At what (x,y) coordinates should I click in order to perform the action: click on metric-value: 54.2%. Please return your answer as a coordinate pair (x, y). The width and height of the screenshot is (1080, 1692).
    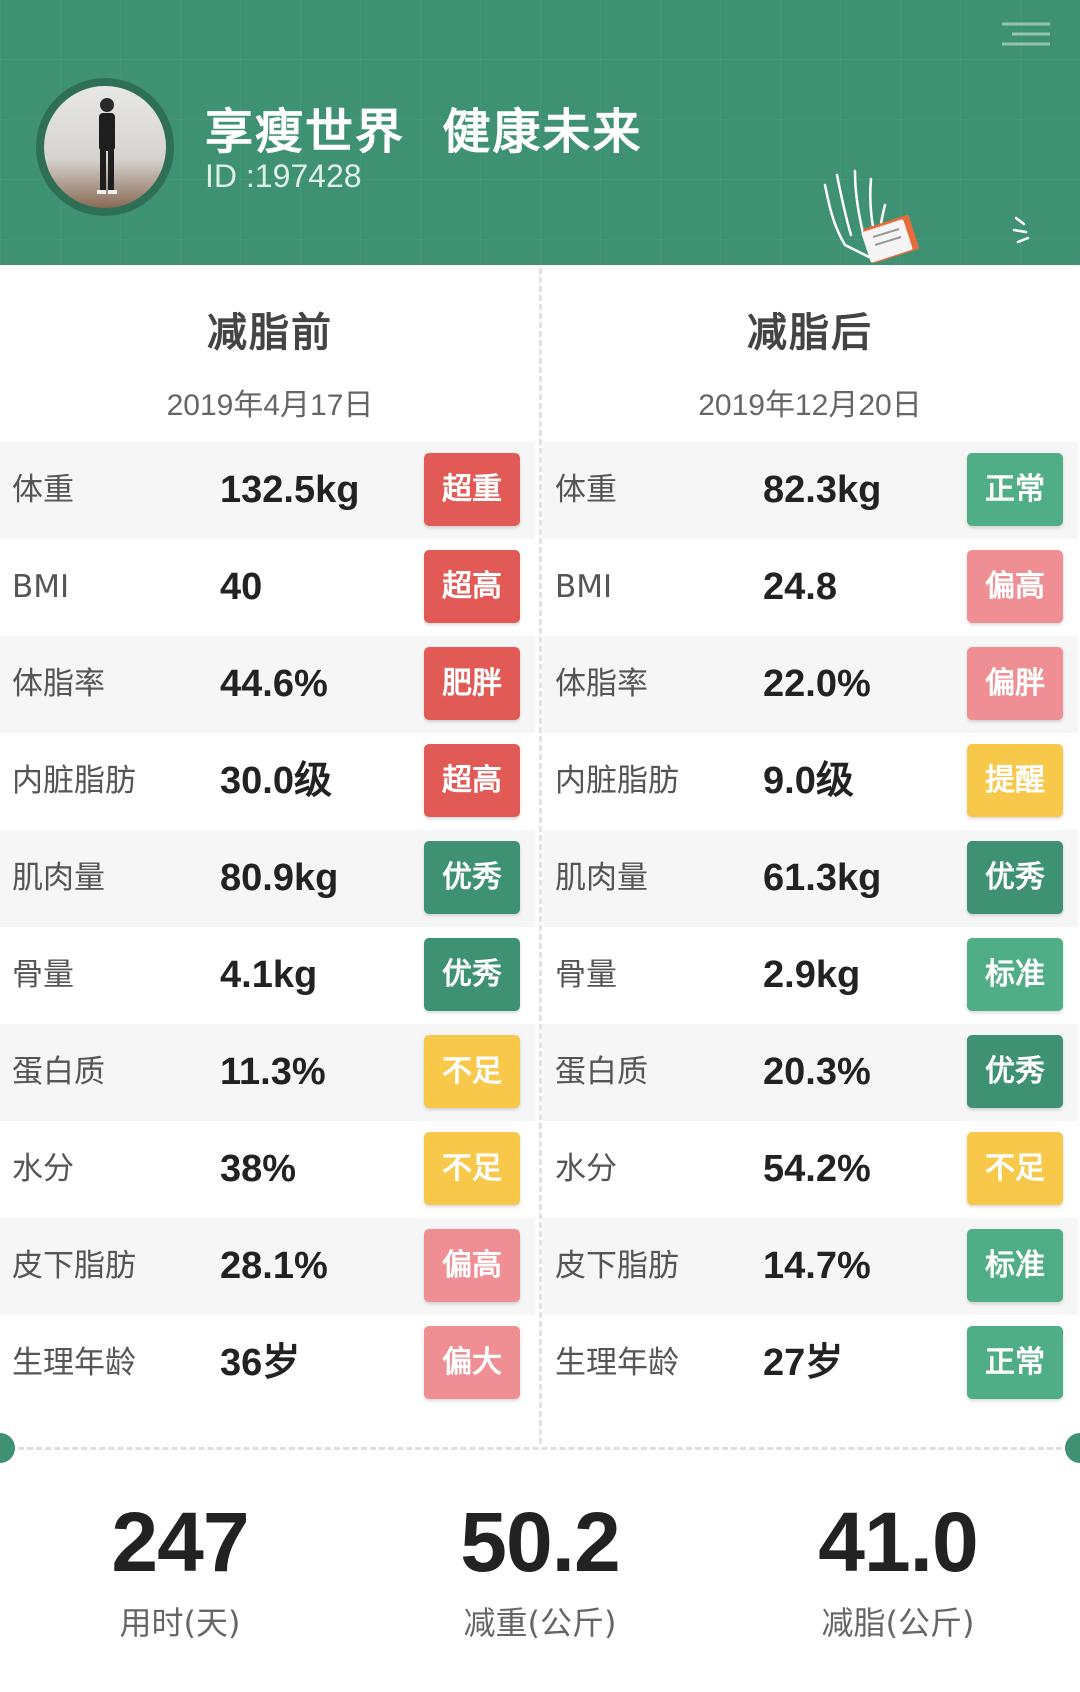
    Looking at the image, I should click on (817, 1169).